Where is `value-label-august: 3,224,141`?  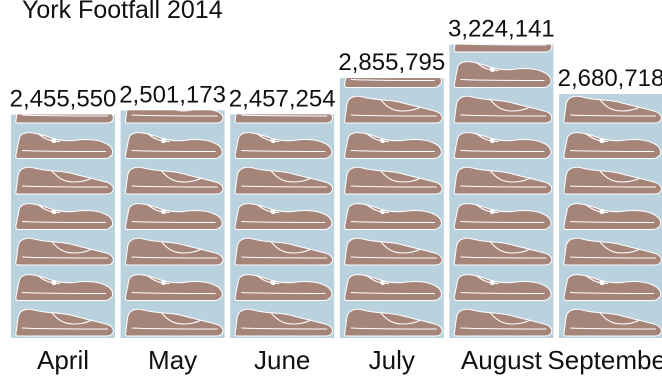
value-label-august: 3,224,141 is located at coordinates (501, 29).